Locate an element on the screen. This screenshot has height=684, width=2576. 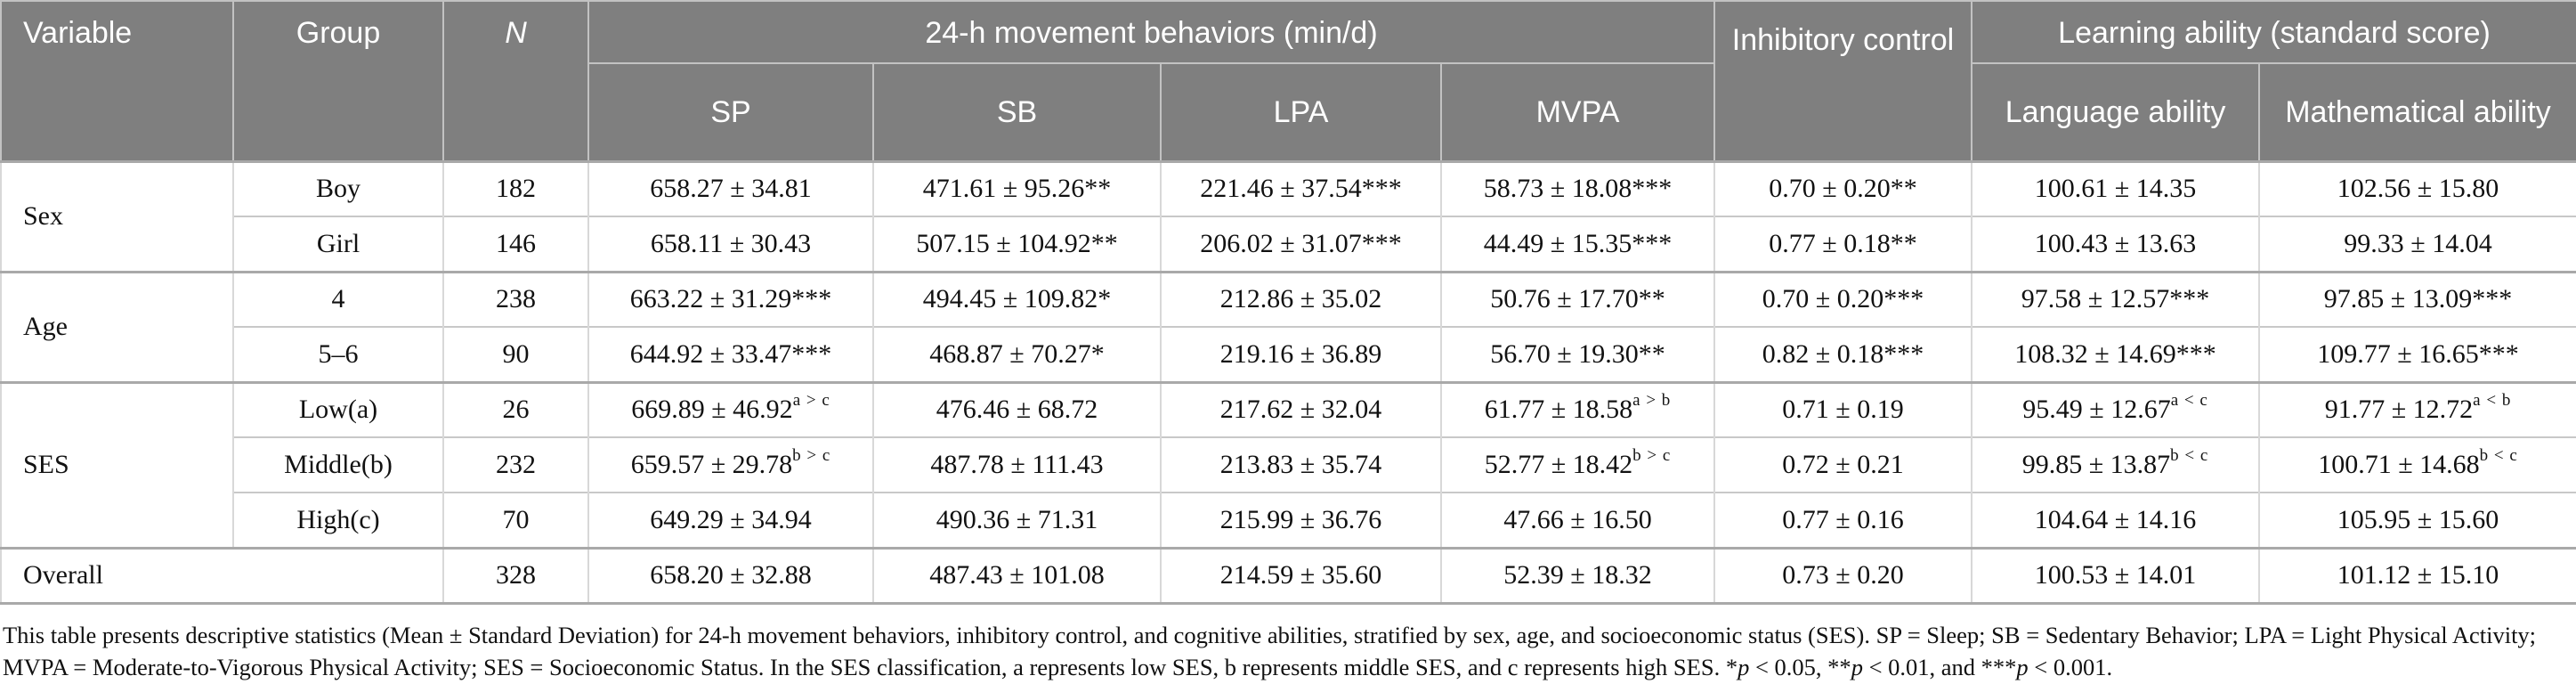
cell-language: 100.53 ± 14.01 is located at coordinates (2116, 575).